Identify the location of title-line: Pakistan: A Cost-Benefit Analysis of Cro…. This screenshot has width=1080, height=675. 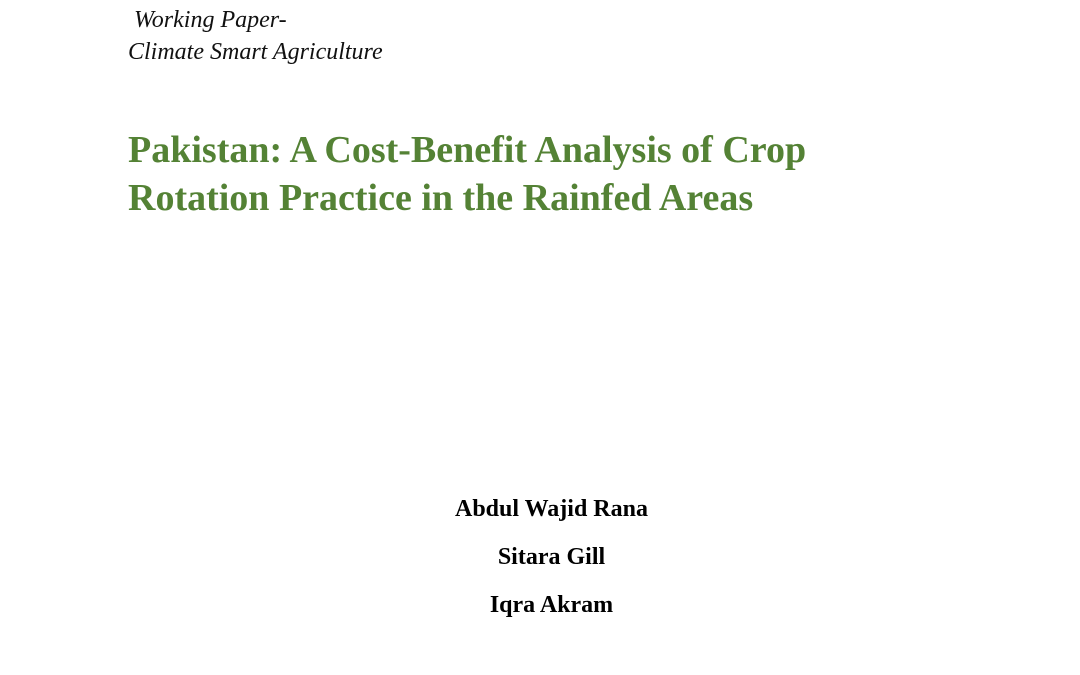
(467, 150).